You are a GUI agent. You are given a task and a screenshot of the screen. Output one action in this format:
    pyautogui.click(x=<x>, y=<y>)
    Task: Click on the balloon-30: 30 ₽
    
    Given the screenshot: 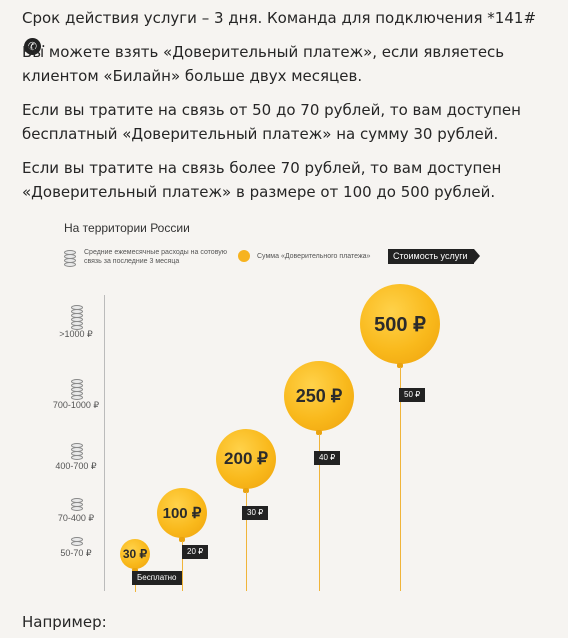 What is the action you would take?
    pyautogui.click(x=135, y=554)
    